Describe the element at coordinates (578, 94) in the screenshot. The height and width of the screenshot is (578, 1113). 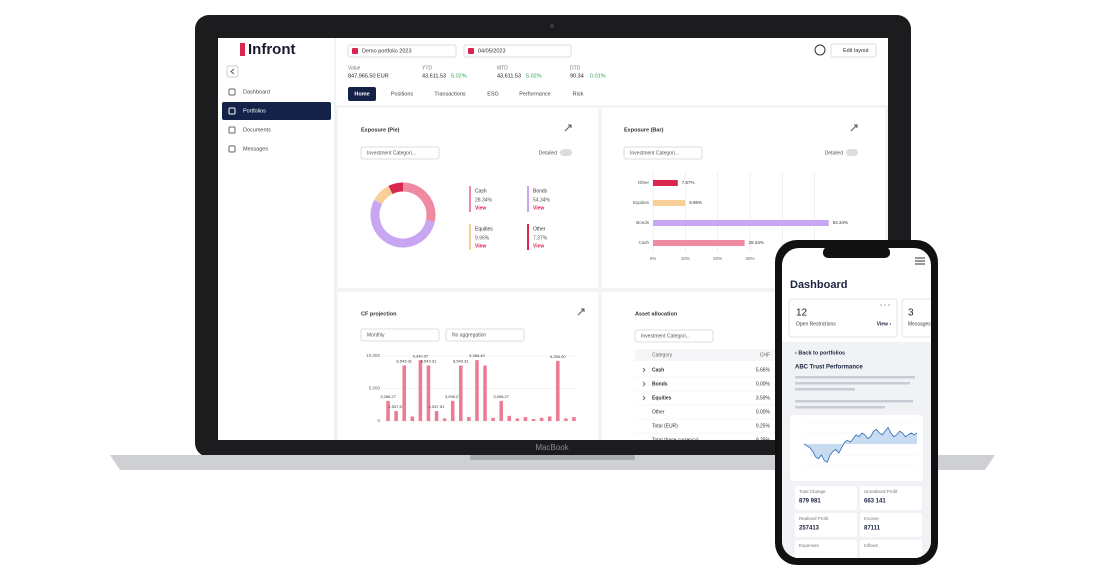
I see `tab: Risk` at that location.